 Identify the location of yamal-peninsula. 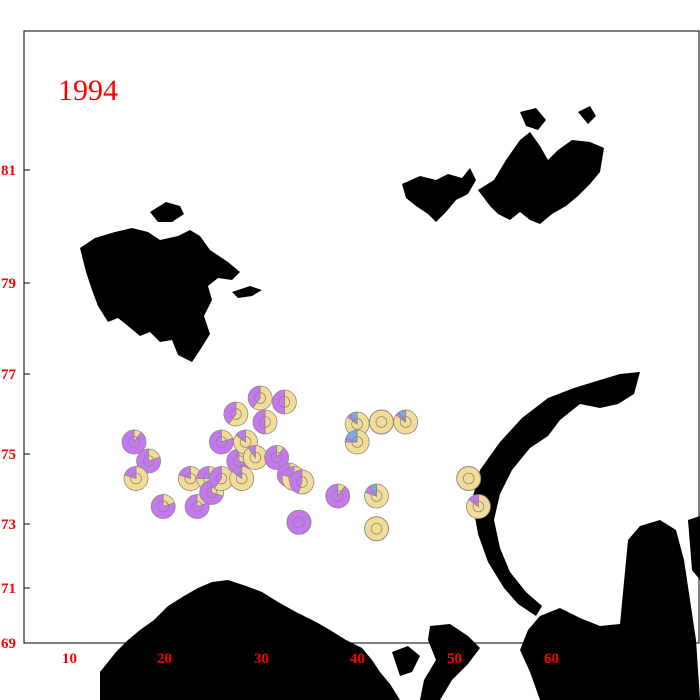
(694, 548).